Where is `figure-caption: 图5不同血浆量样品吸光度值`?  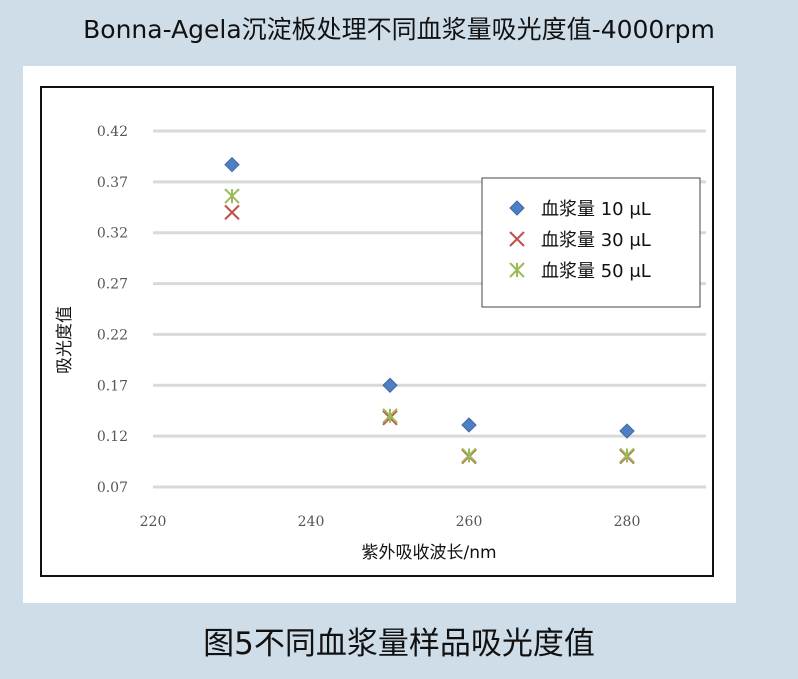
figure-caption: 图5不同血浆量样品吸光度值 is located at coordinates (399, 644).